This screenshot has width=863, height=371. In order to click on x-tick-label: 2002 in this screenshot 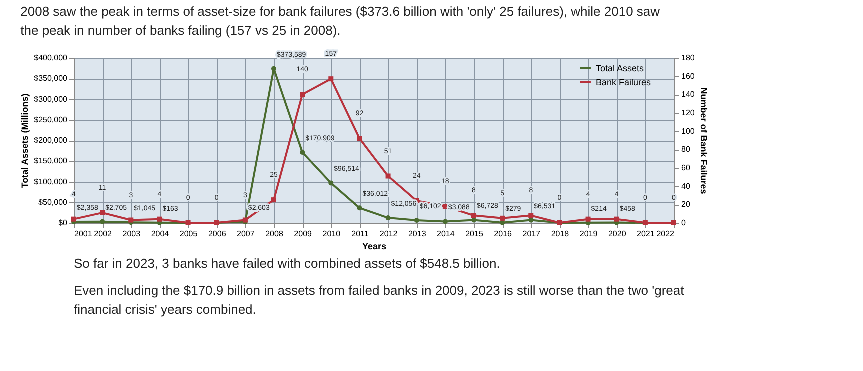, I will do `click(103, 234)`.